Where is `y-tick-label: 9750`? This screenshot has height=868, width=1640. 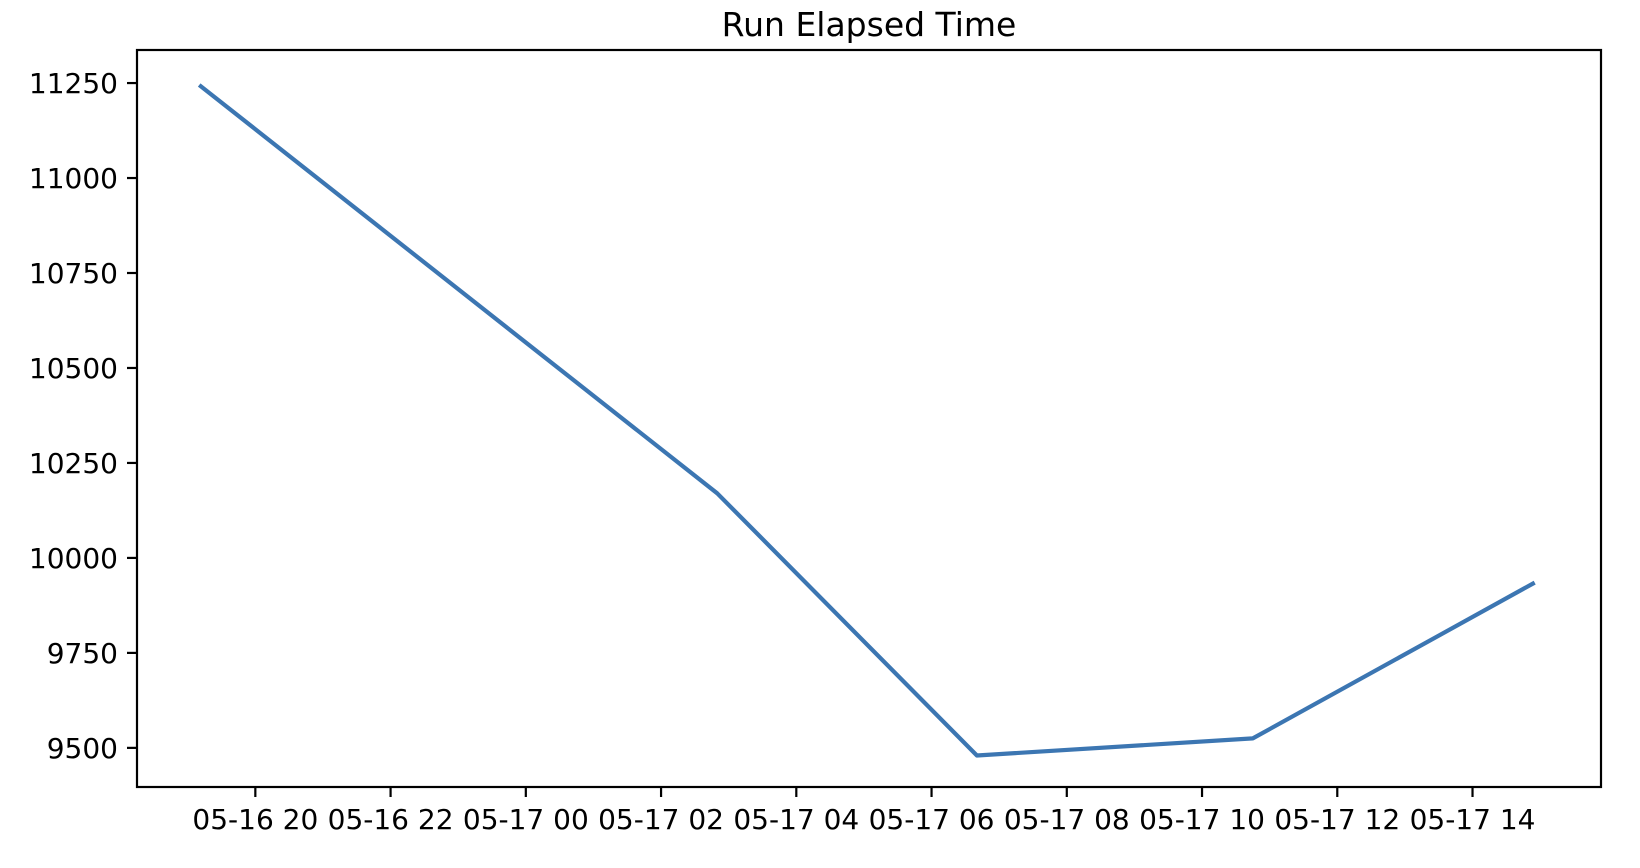 y-tick-label: 9750 is located at coordinates (82, 653).